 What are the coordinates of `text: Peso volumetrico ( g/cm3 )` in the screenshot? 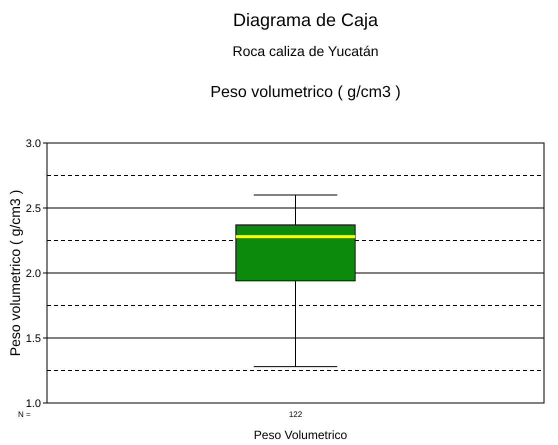 It's located at (305, 92).